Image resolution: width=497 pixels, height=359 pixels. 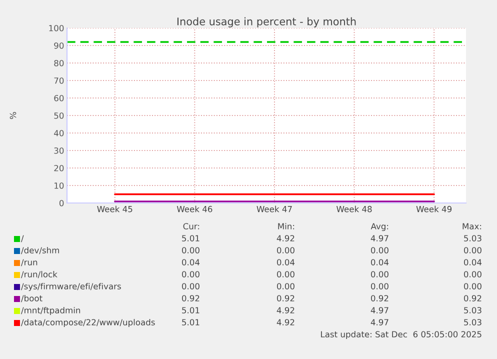 What do you see at coordinates (59, 45) in the screenshot?
I see `y-tick-label: 90` at bounding box center [59, 45].